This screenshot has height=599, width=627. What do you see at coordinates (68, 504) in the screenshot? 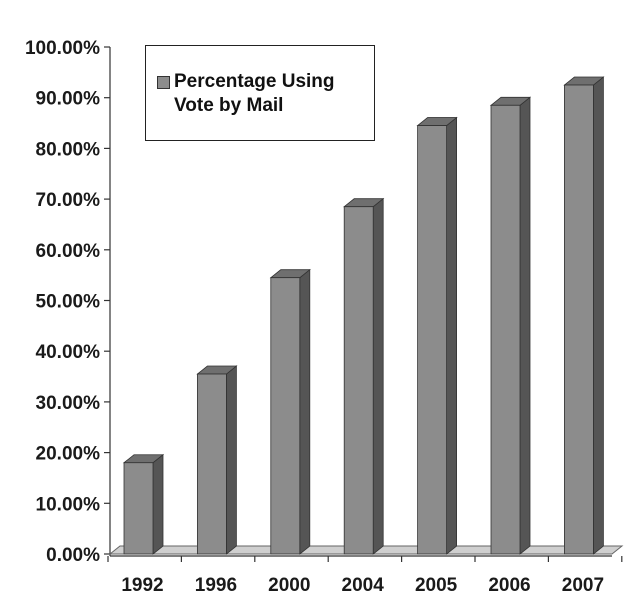
I see `y-tick-label: 10.00%` at bounding box center [68, 504].